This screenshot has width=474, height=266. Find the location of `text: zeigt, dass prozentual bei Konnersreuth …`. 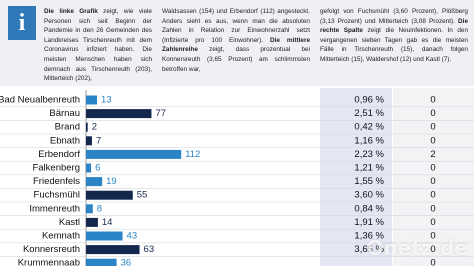

text: zeigt, dass prozentual bei Konnersreuth … is located at coordinates (236, 59).